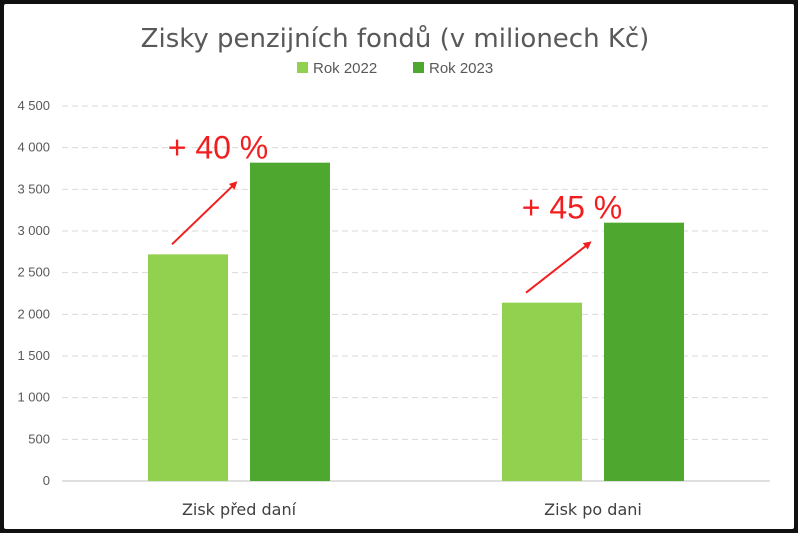 The width and height of the screenshot is (798, 533). Describe the element at coordinates (33, 230) in the screenshot. I see `y-tick-label: 3 000` at that location.